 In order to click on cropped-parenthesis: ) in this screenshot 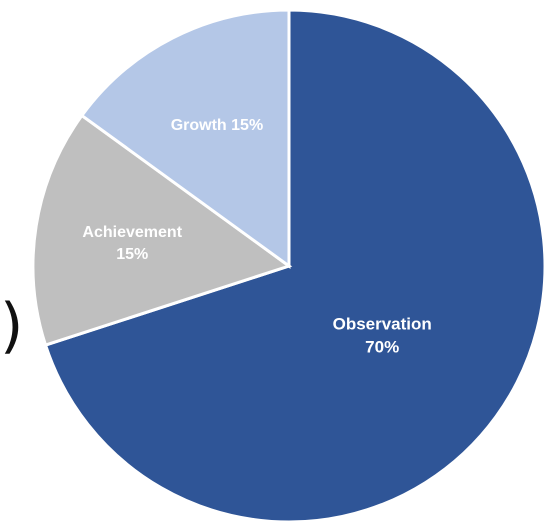, I will do `click(12, 326)`.